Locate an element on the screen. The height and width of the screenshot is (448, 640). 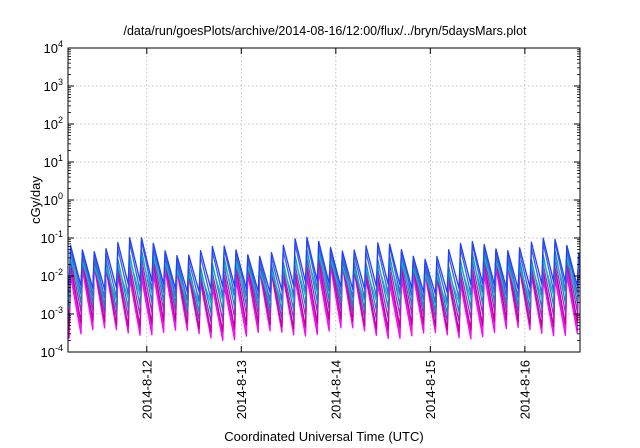
y-tick-exponent: -4 is located at coordinates (59, 348).